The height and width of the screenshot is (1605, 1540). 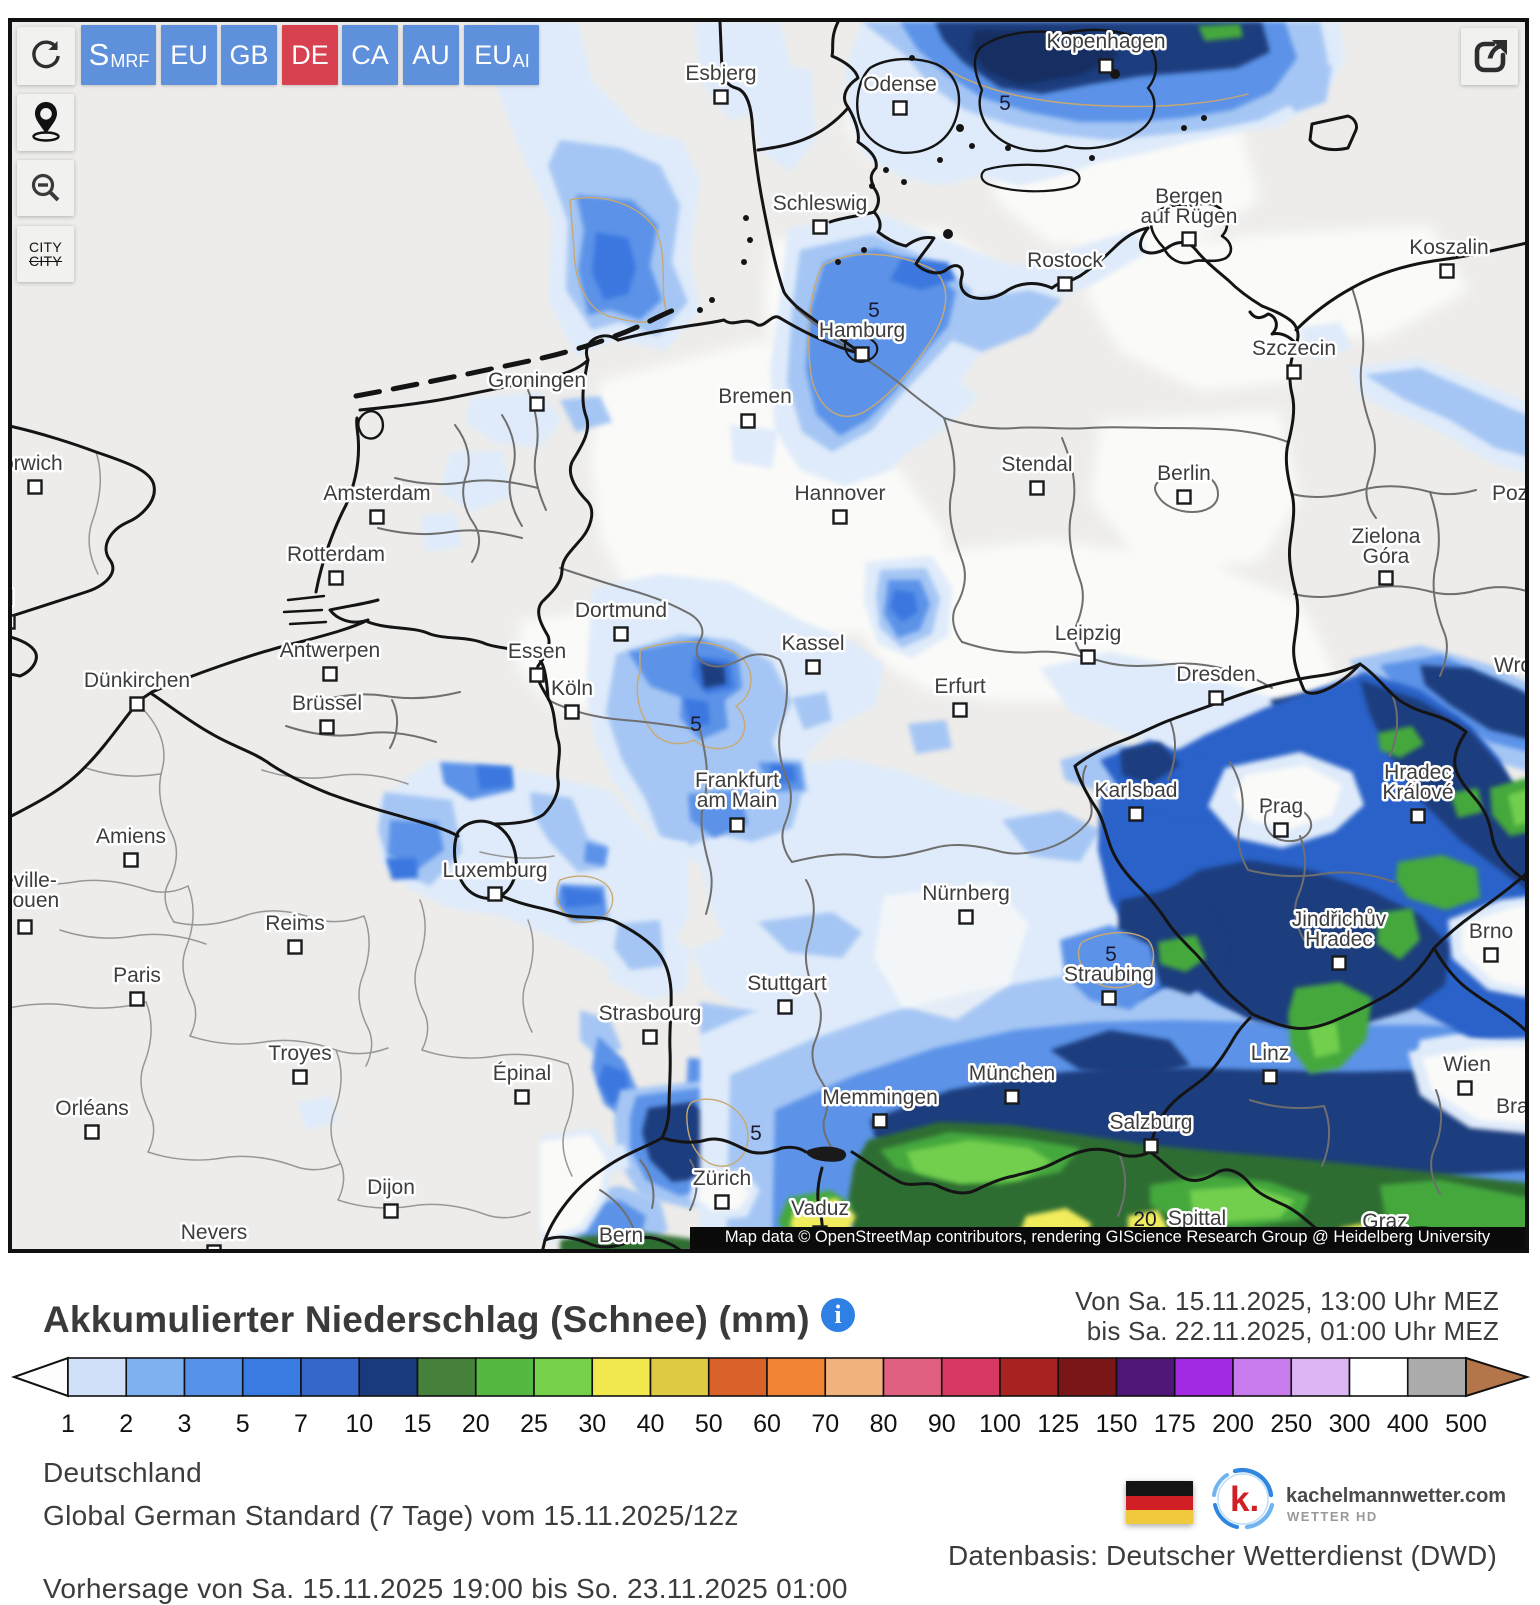 I want to click on svg-text: 80, so click(x=884, y=1424).